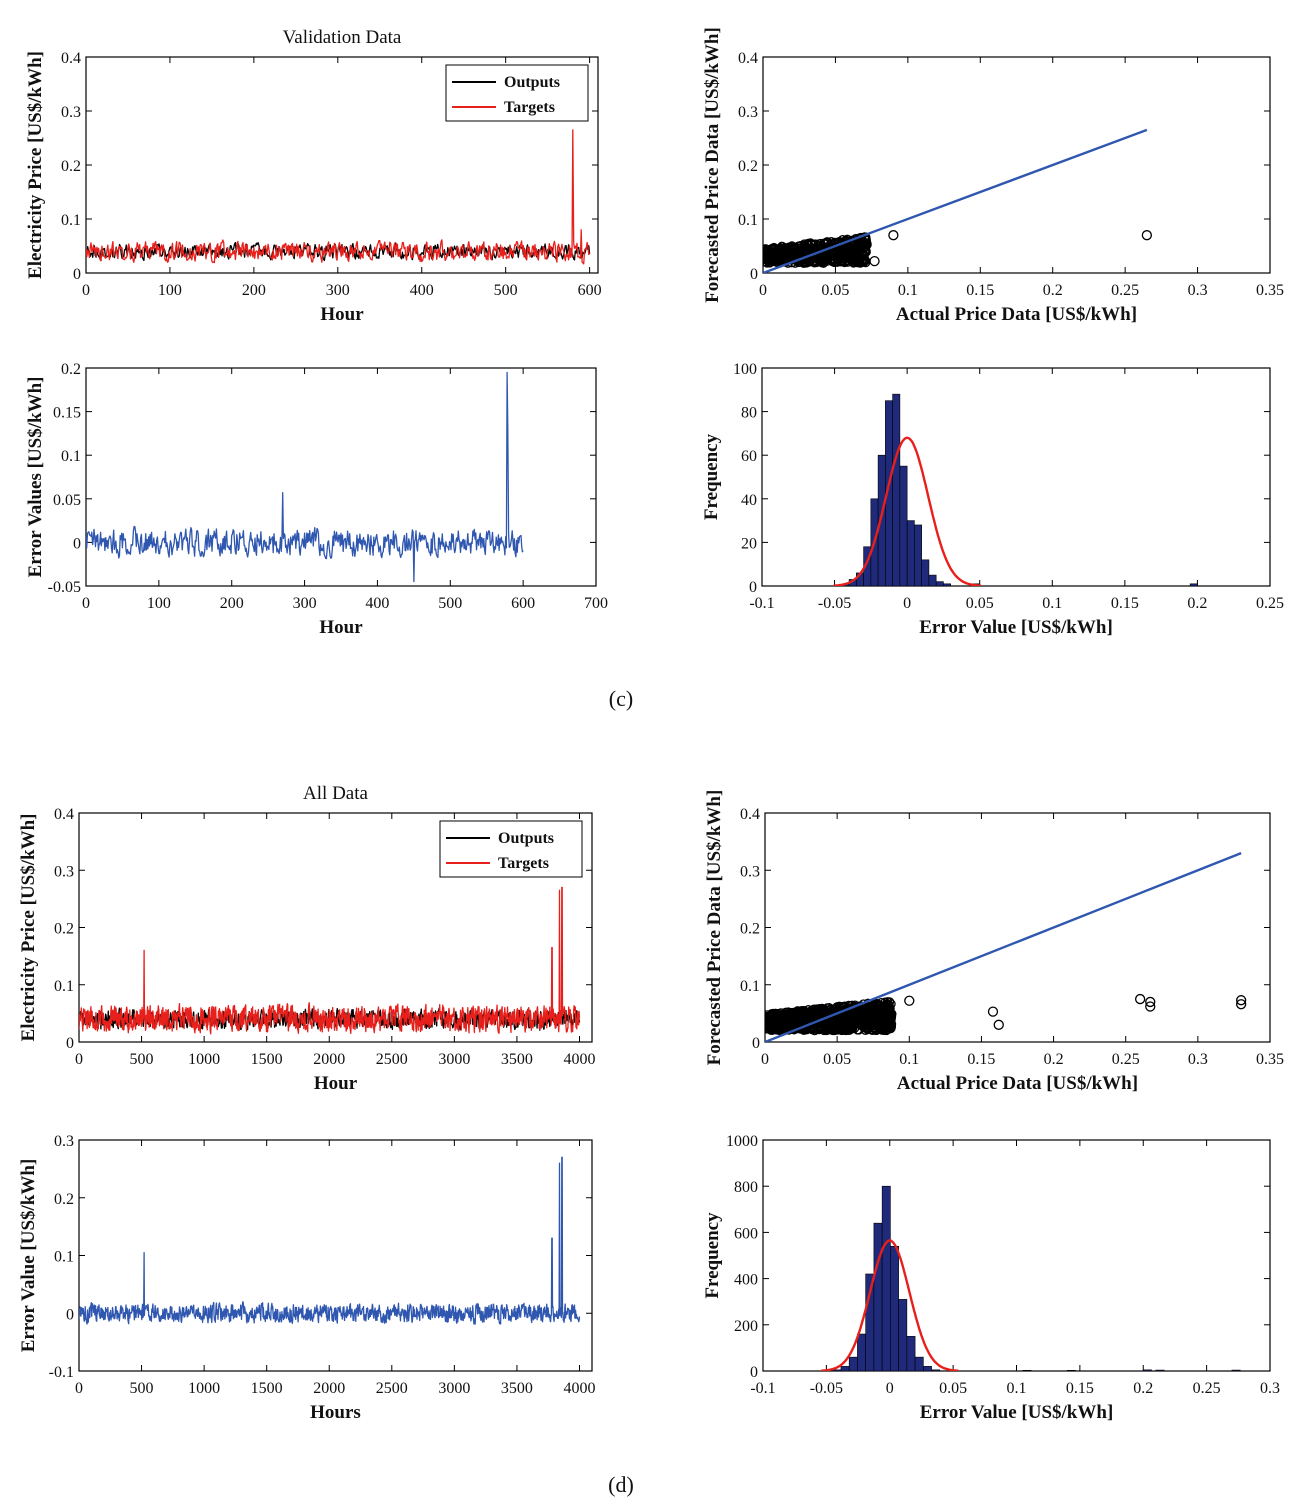  Describe the element at coordinates (335, 793) in the screenshot. I see `chart-title: All Data` at that location.